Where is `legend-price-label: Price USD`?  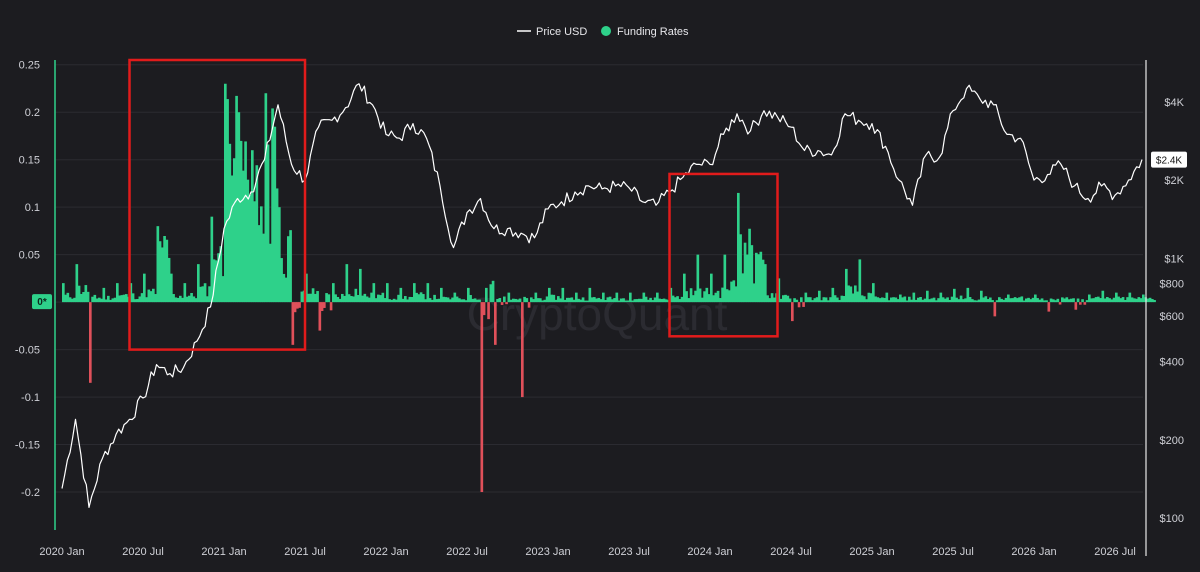
legend-price-label: Price USD is located at coordinates (561, 32).